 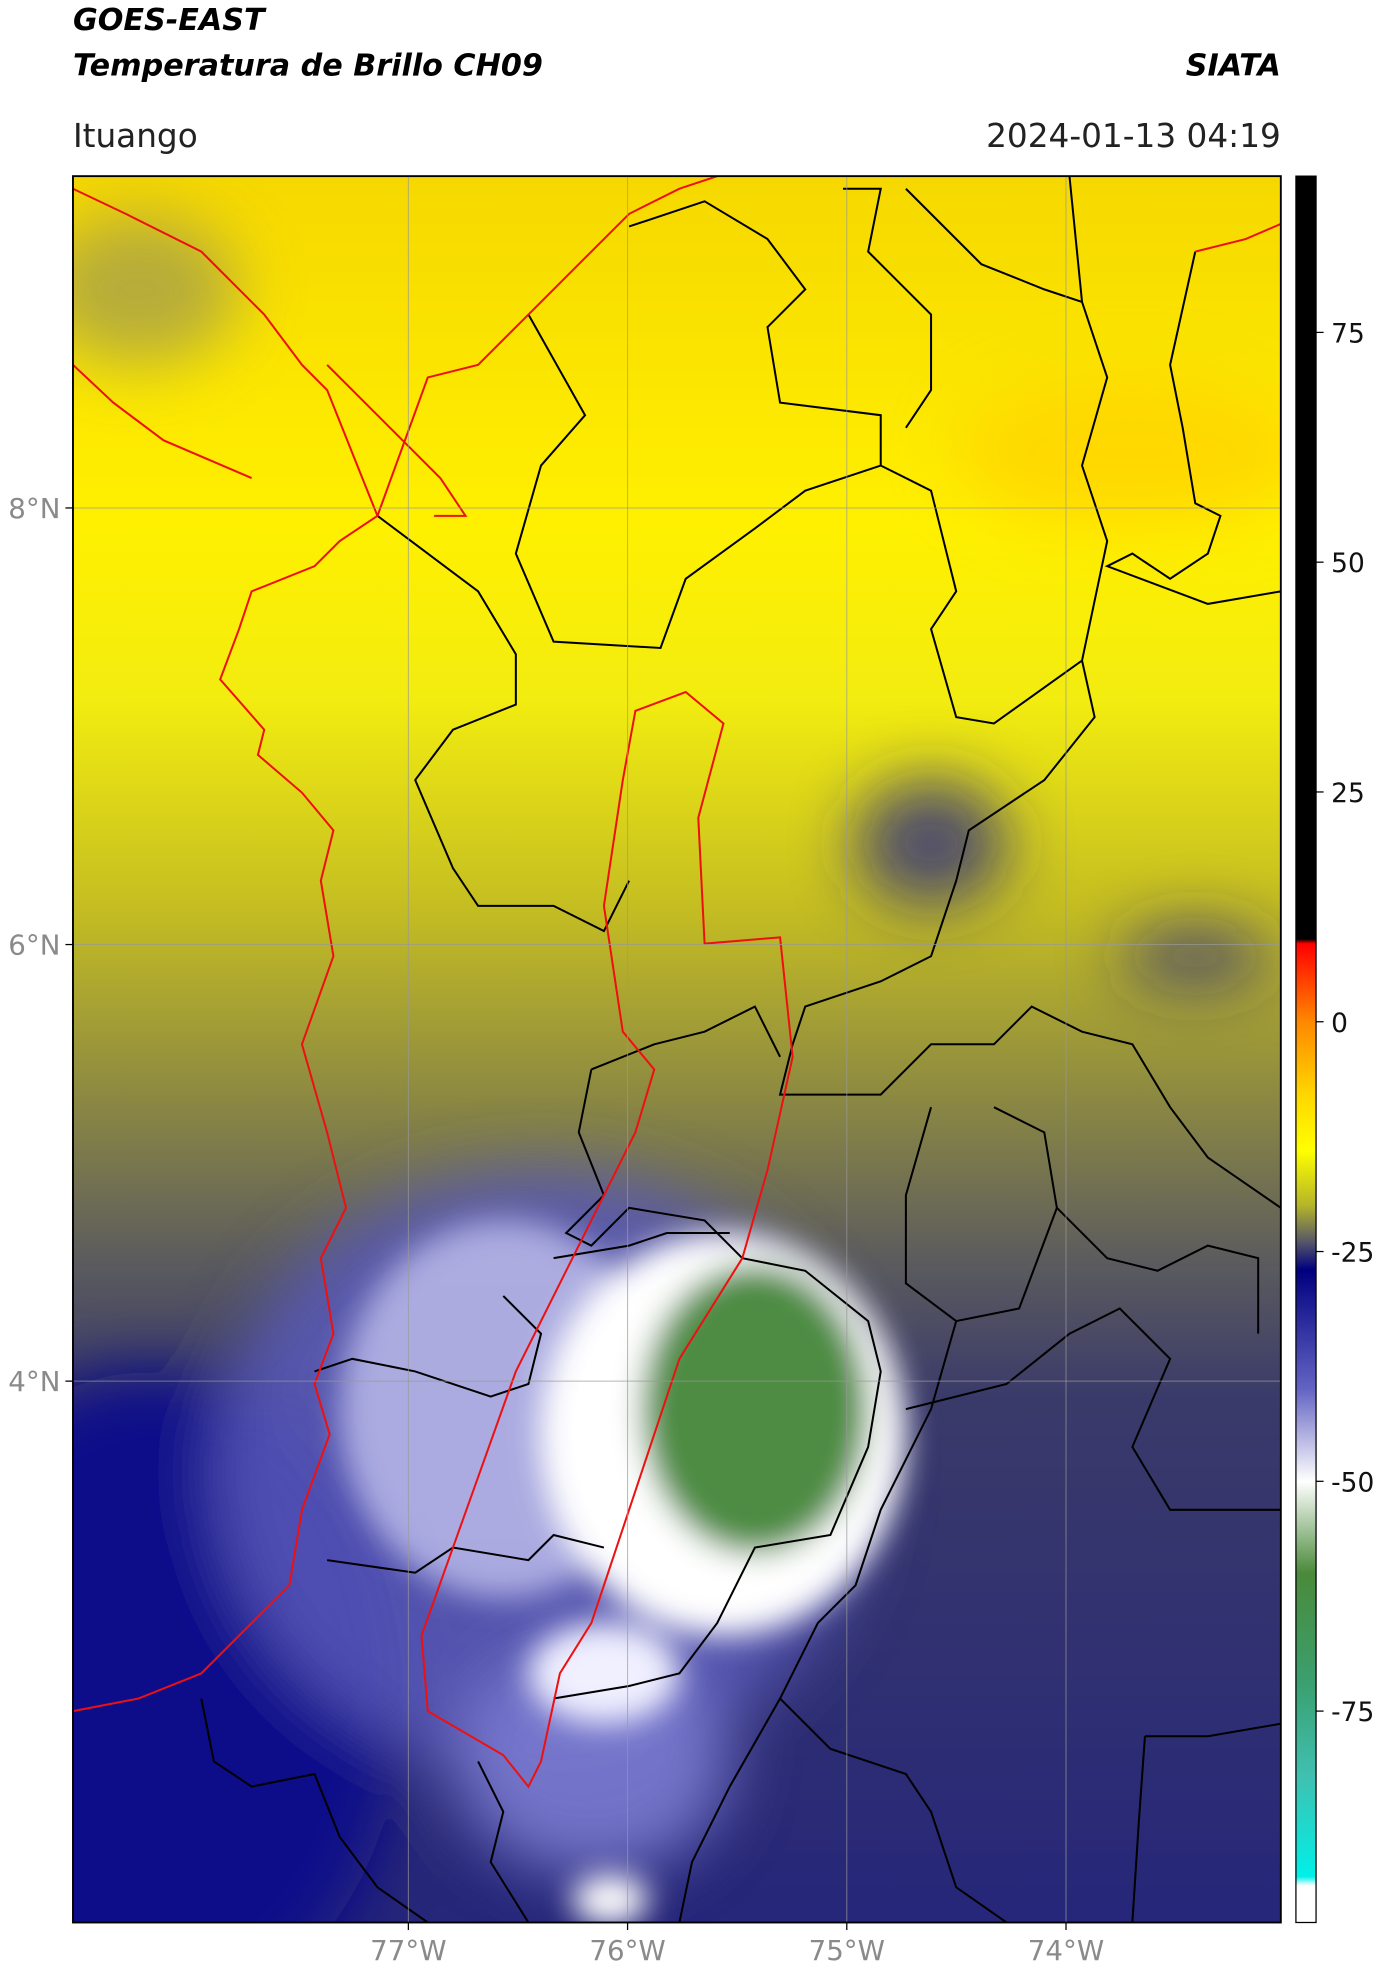 What do you see at coordinates (170, 20) in the screenshot?
I see `title: GOES-EAST` at bounding box center [170, 20].